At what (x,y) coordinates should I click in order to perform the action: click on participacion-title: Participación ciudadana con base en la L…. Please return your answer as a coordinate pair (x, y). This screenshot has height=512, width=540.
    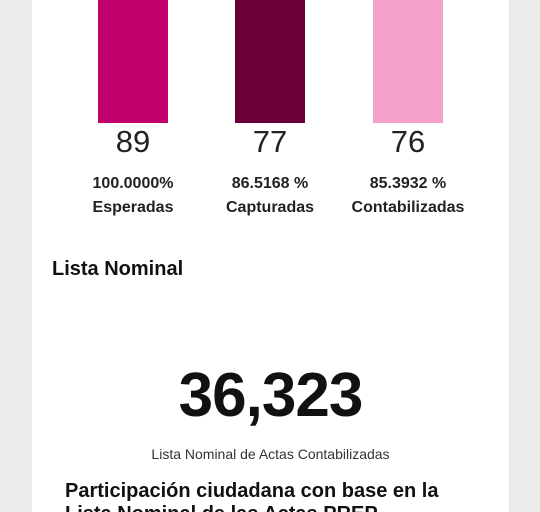
    Looking at the image, I should click on (252, 496).